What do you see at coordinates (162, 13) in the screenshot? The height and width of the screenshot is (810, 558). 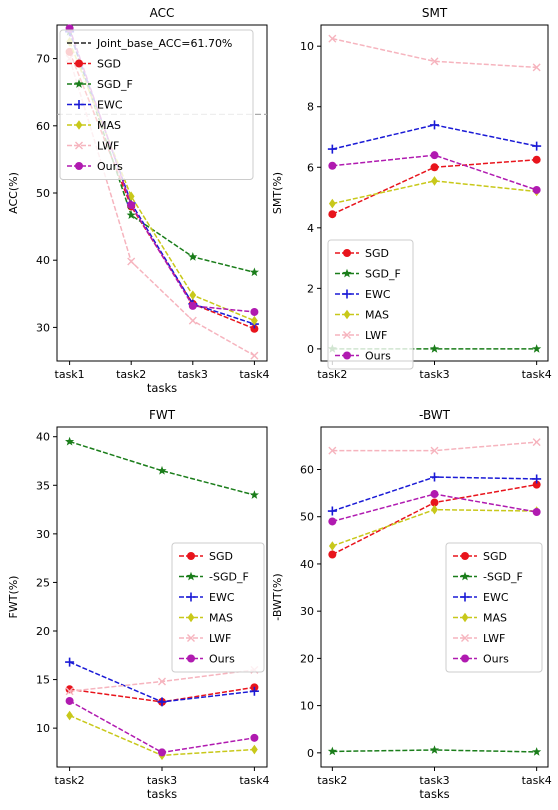 I see `chart-title: ACC` at bounding box center [162, 13].